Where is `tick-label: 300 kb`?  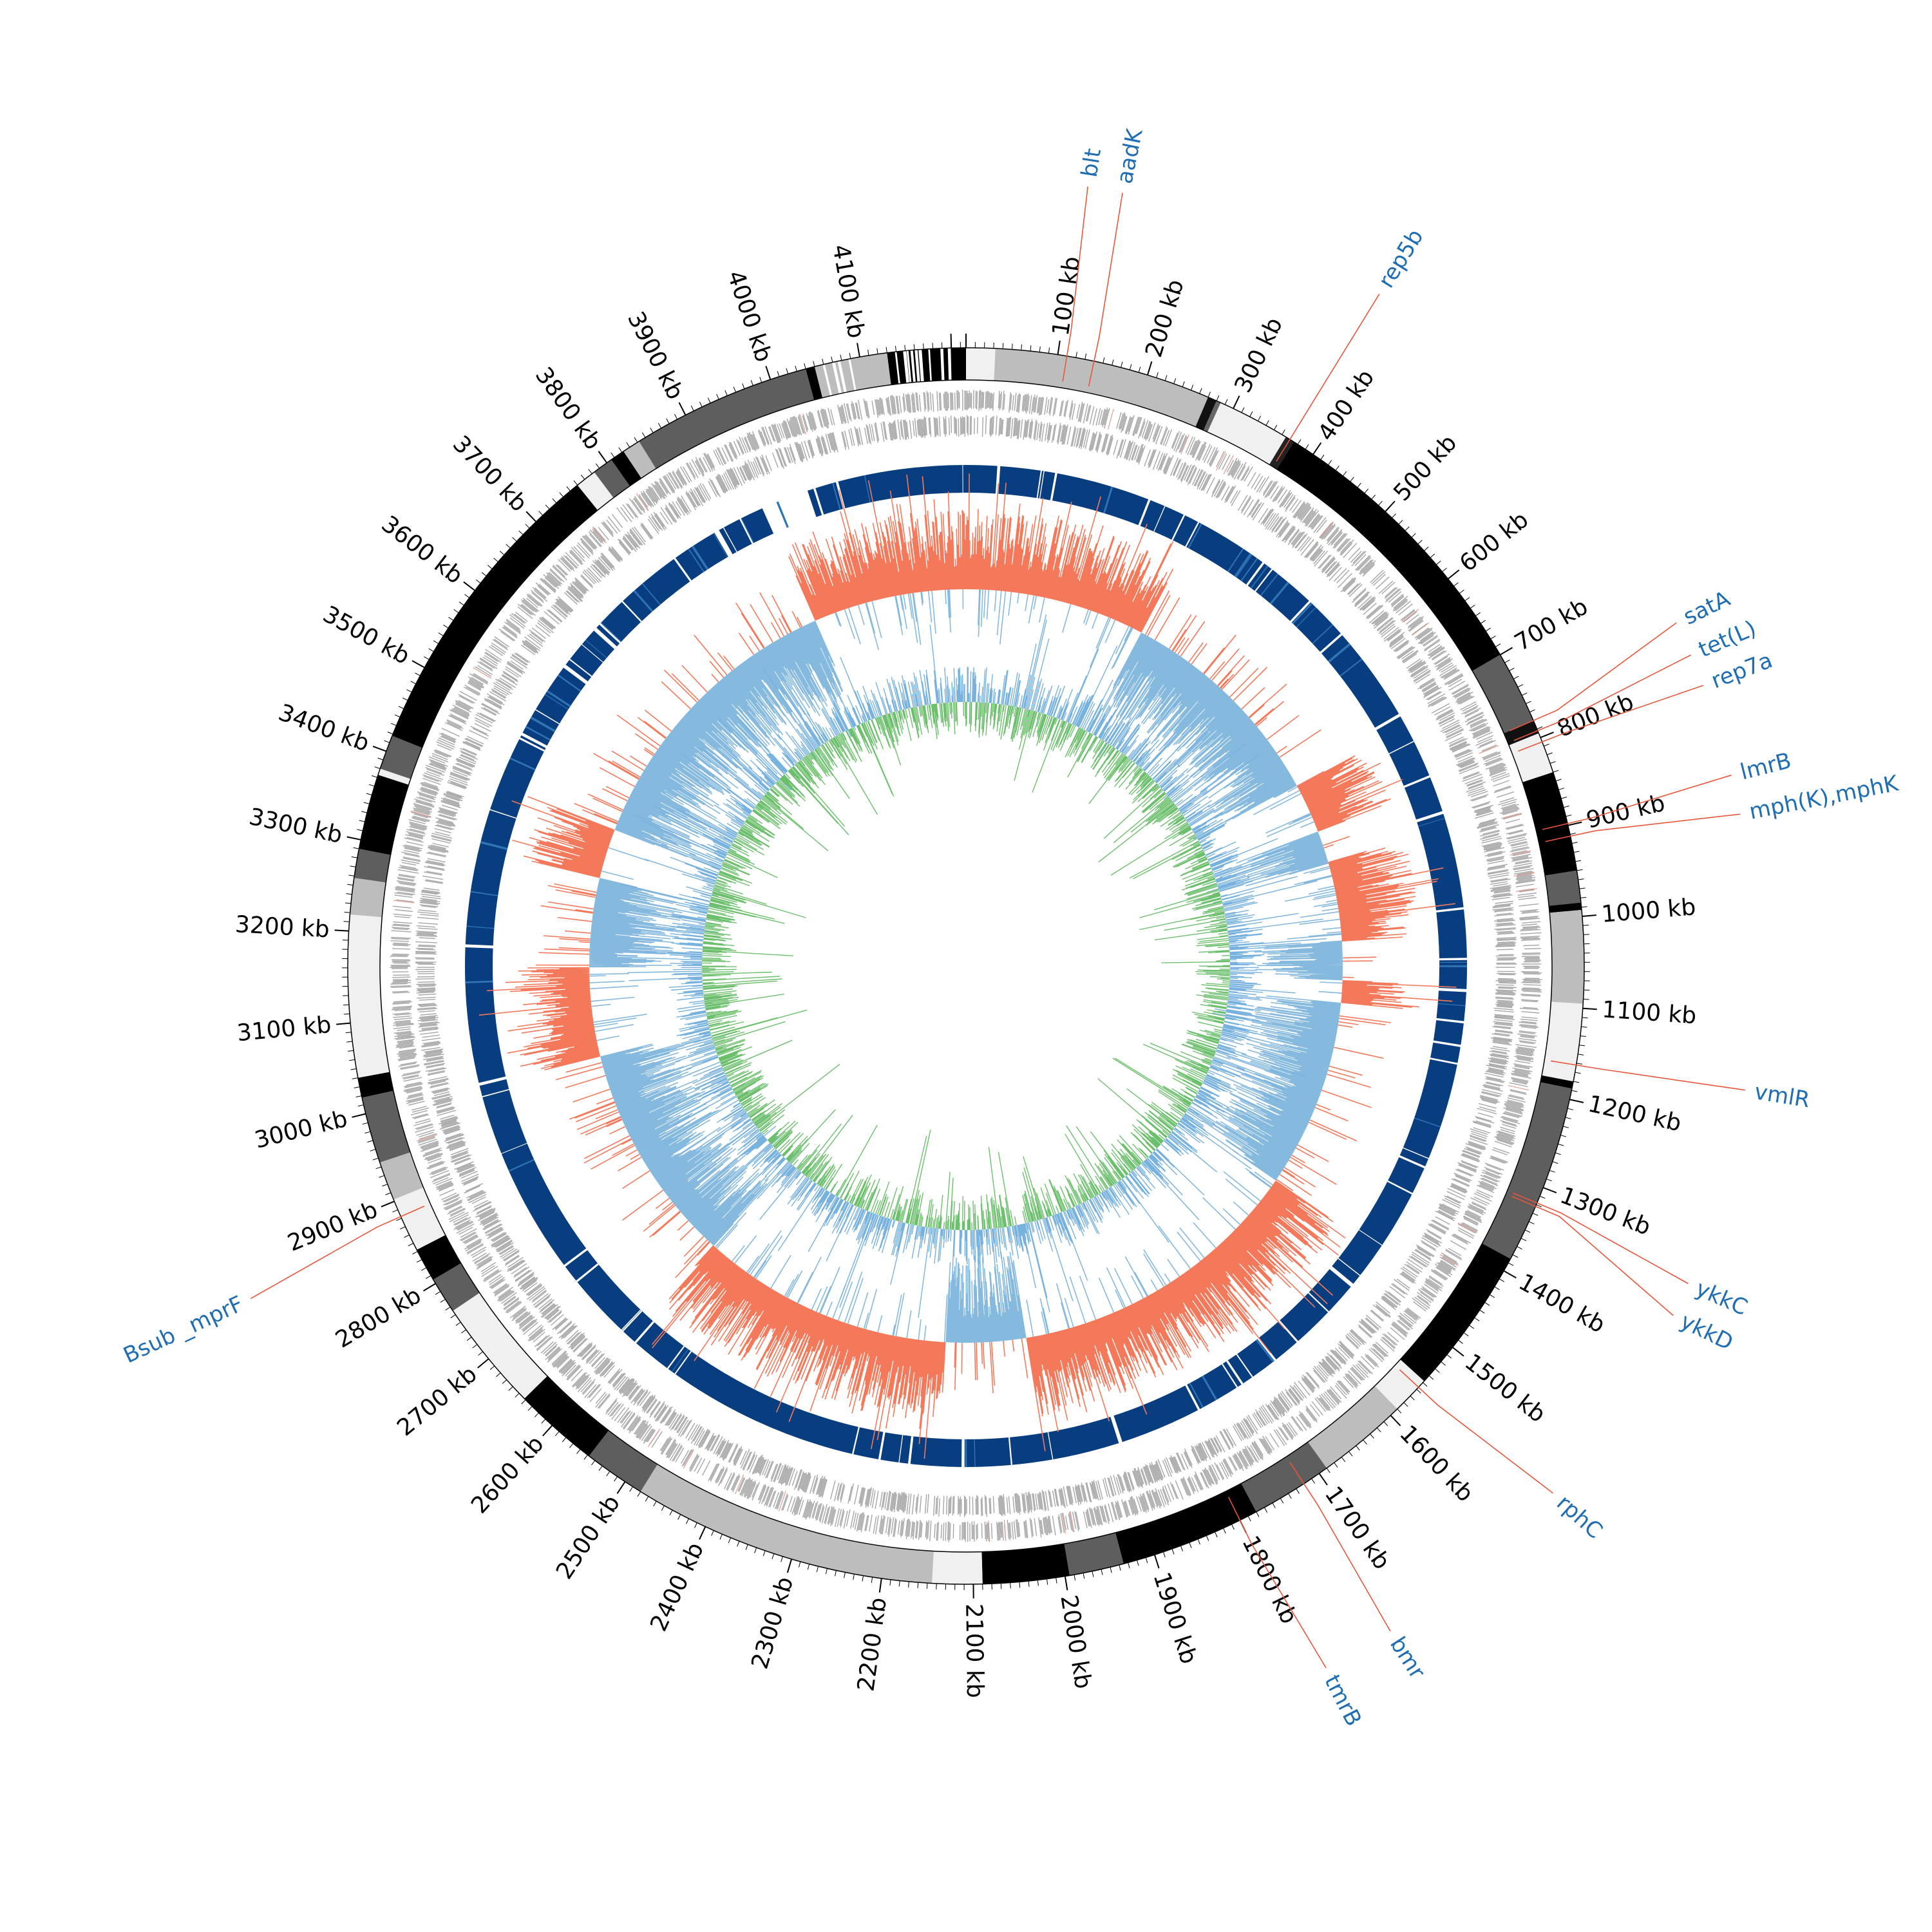
tick-label: 300 kb is located at coordinates (1259, 355).